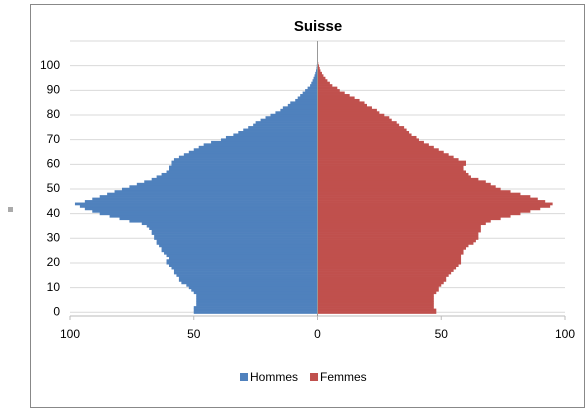  What do you see at coordinates (54, 163) in the screenshot?
I see `y-tick-label: 60` at bounding box center [54, 163].